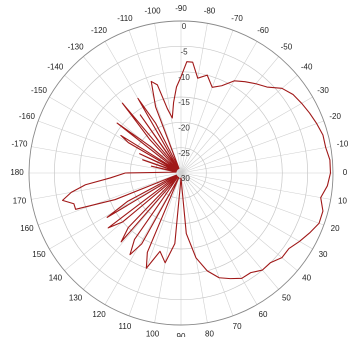 This screenshot has height=337, width=362. What do you see at coordinates (184, 77) in the screenshot?
I see `radial-tick-label: -10` at bounding box center [184, 77].